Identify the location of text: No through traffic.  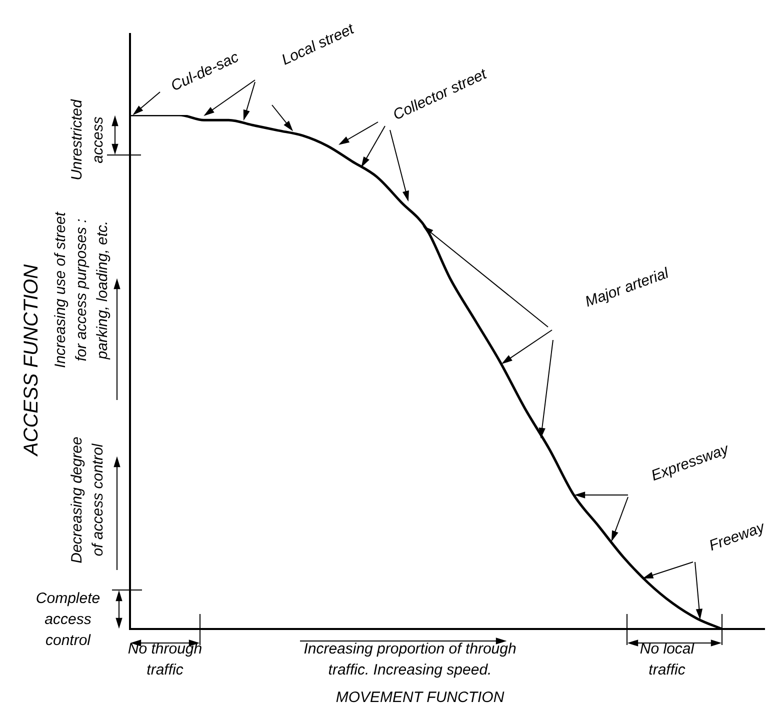
(165, 659).